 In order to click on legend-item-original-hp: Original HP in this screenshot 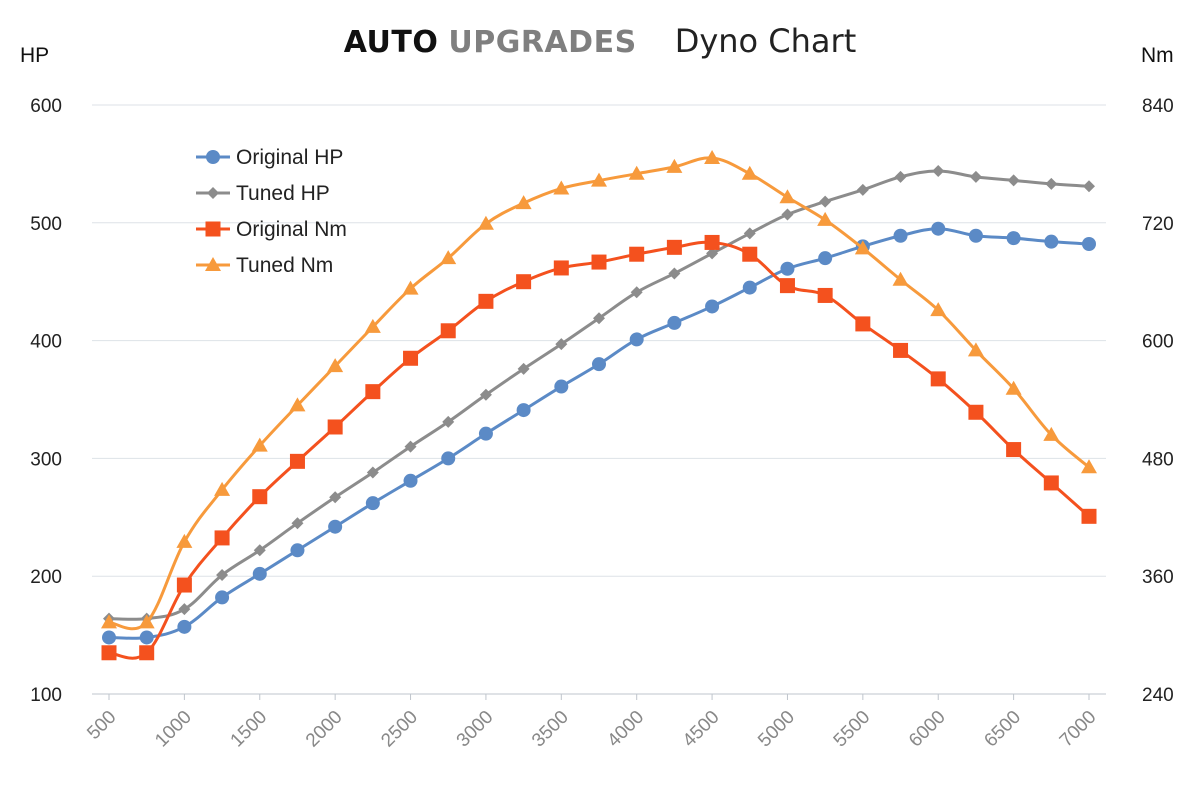, I will do `click(269, 157)`.